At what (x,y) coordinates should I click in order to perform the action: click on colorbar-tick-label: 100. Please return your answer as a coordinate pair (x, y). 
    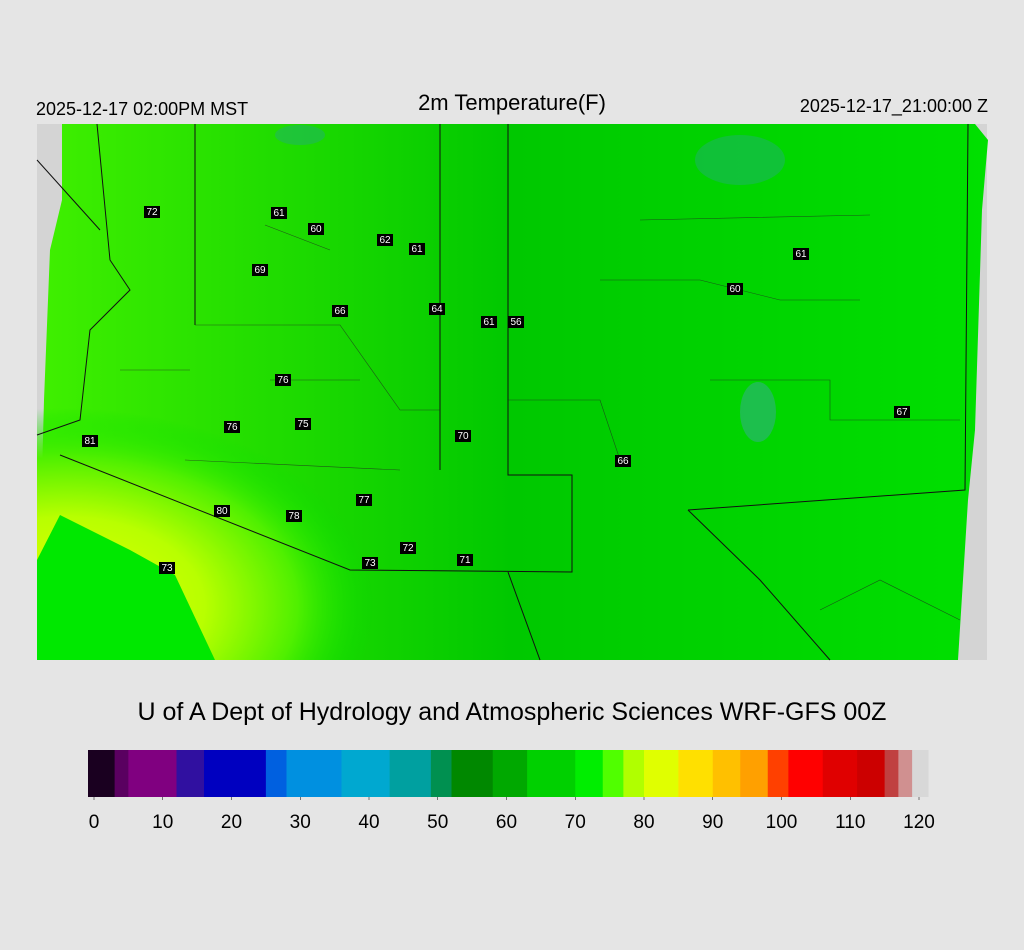
    Looking at the image, I should click on (782, 822).